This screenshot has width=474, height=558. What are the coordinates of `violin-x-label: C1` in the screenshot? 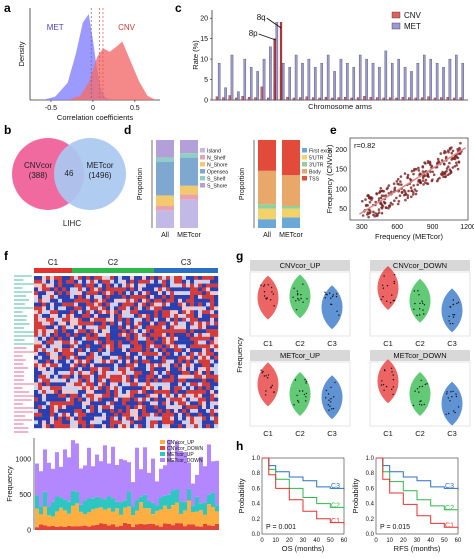 It's located at (268, 343).